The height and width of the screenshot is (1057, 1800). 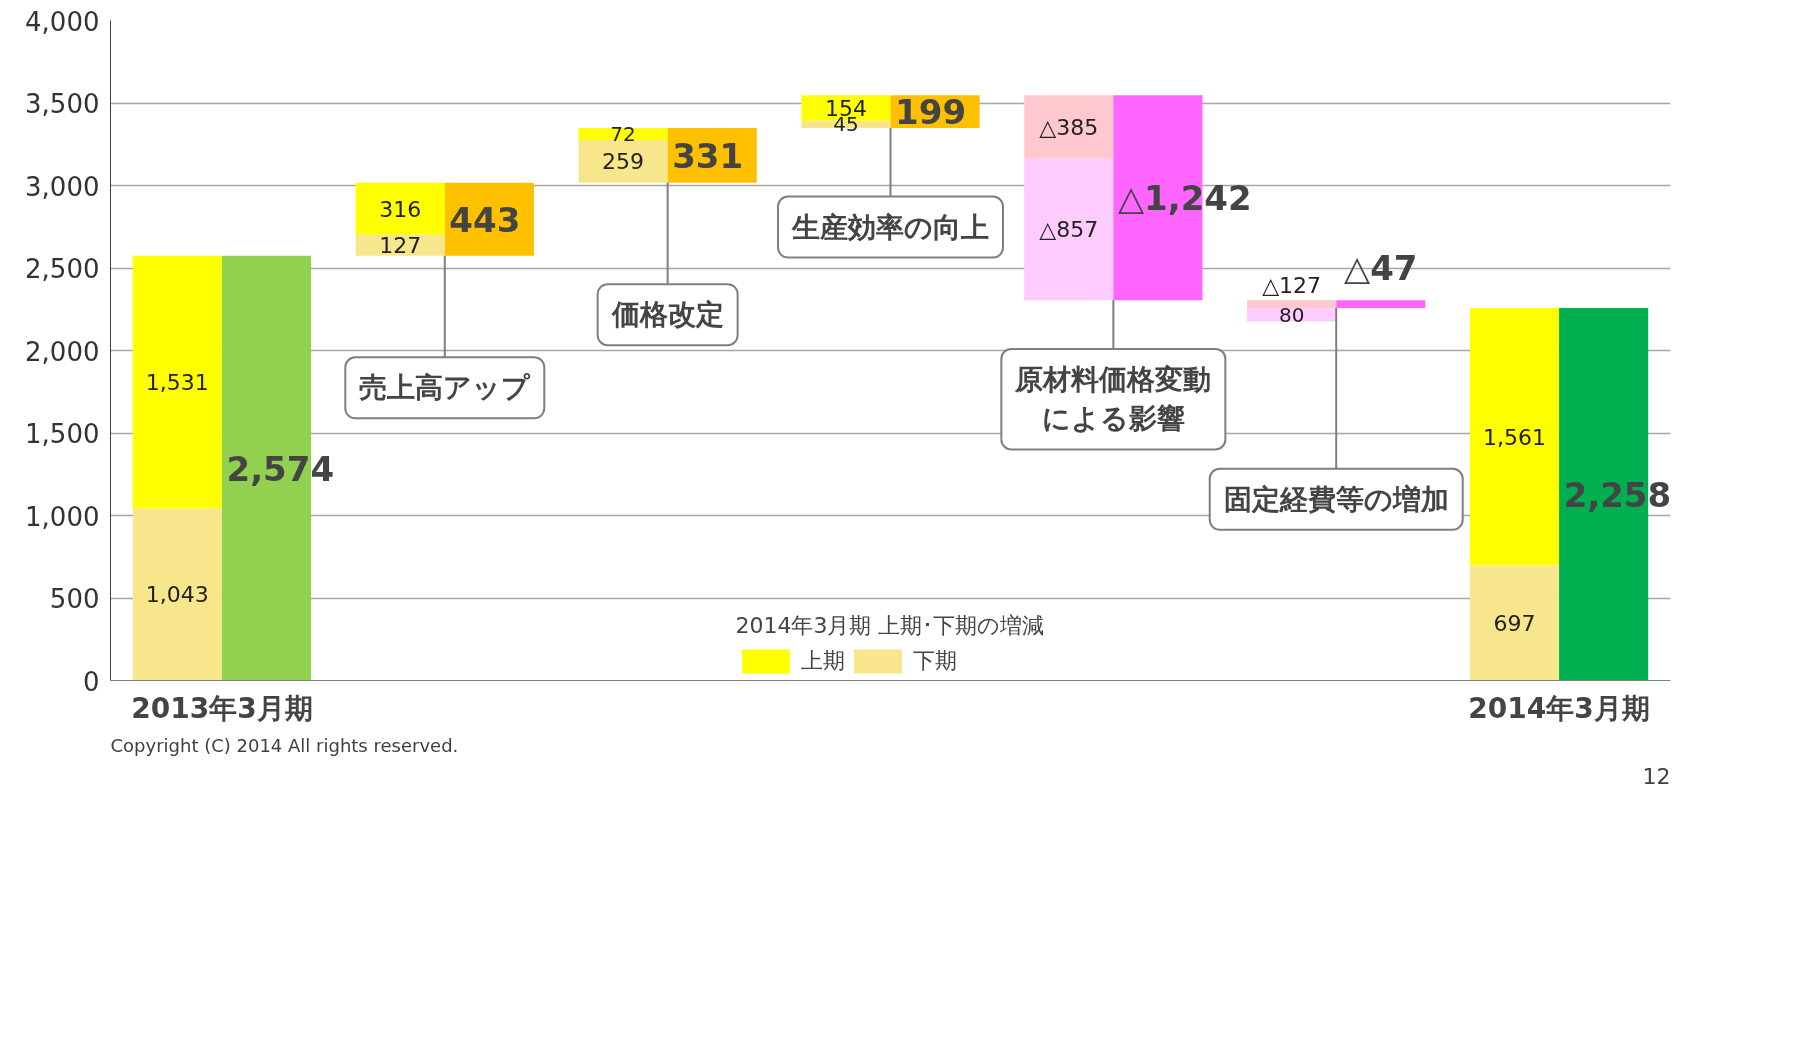 I want to click on data-label: 316, so click(x=400, y=209).